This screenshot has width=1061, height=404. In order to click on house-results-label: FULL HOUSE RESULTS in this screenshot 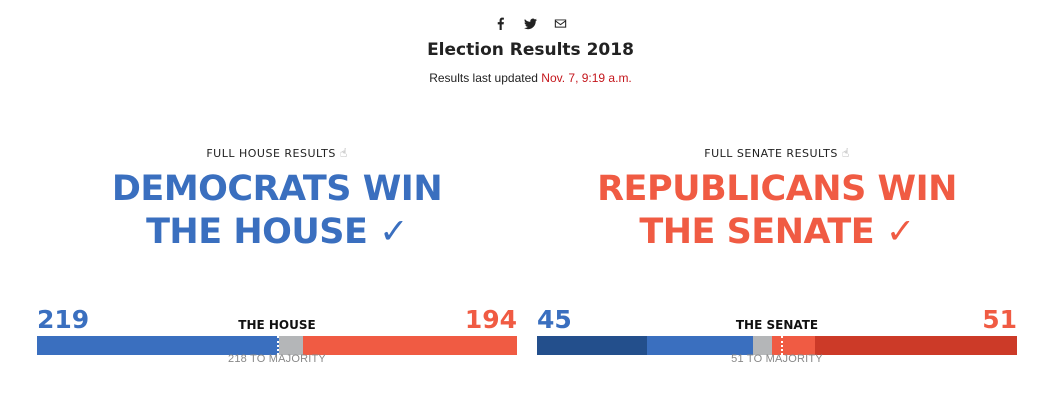, I will do `click(271, 153)`.